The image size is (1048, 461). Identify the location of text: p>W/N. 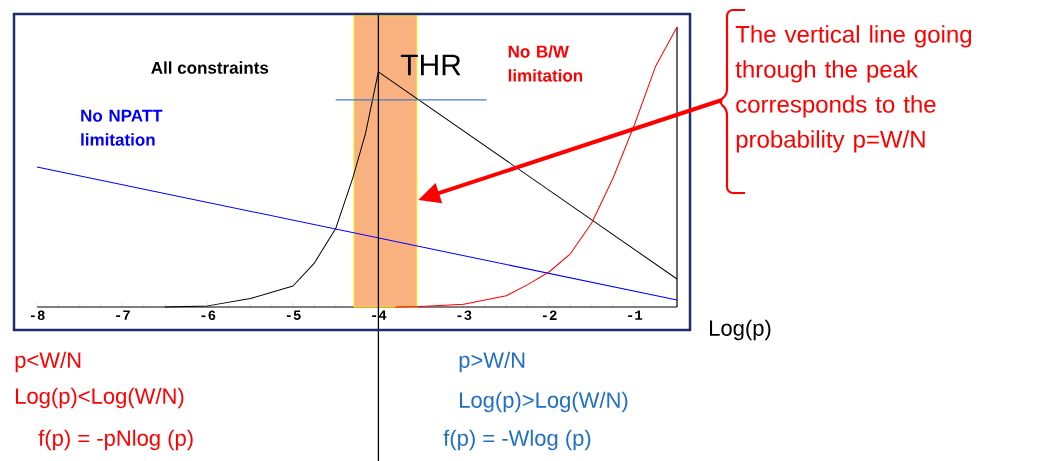
(492, 362).